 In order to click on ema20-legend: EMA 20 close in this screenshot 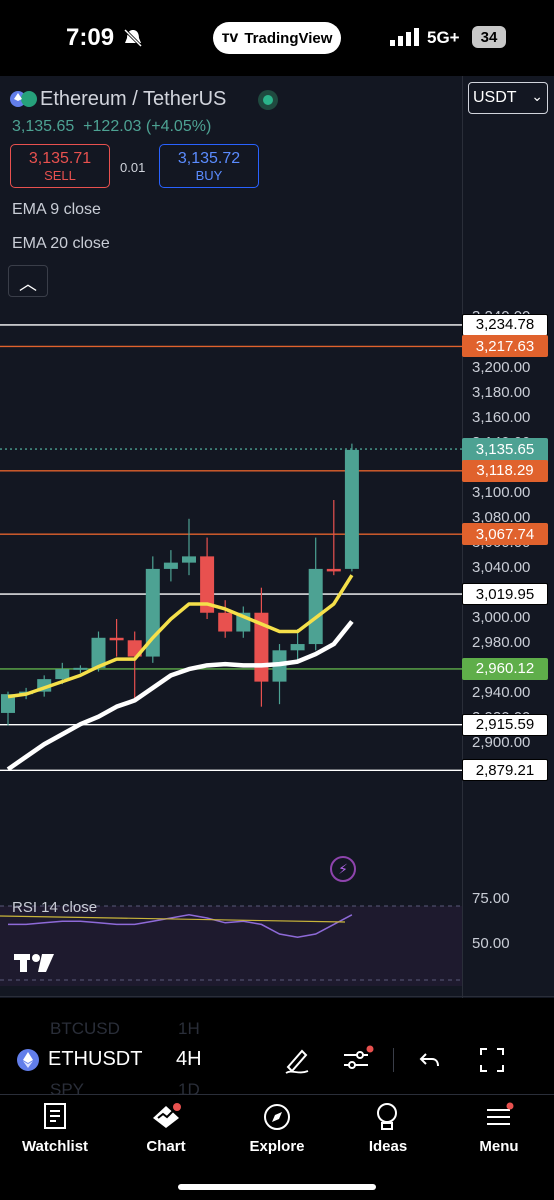, I will do `click(61, 243)`.